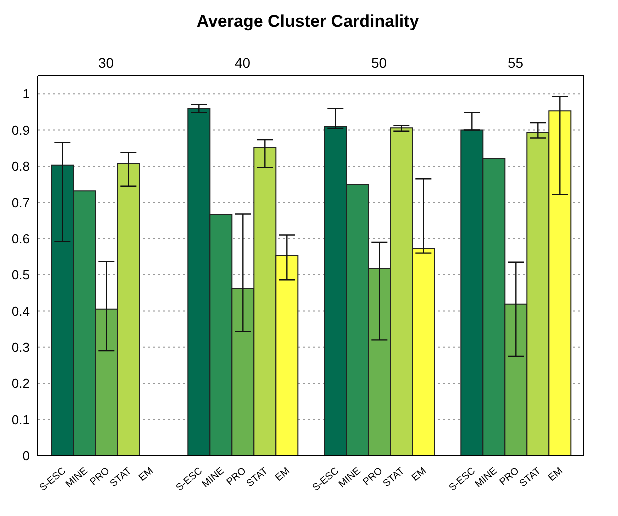 This screenshot has height=516, width=618. What do you see at coordinates (21, 238) in the screenshot?
I see `y-tick-label: 0.6` at bounding box center [21, 238].